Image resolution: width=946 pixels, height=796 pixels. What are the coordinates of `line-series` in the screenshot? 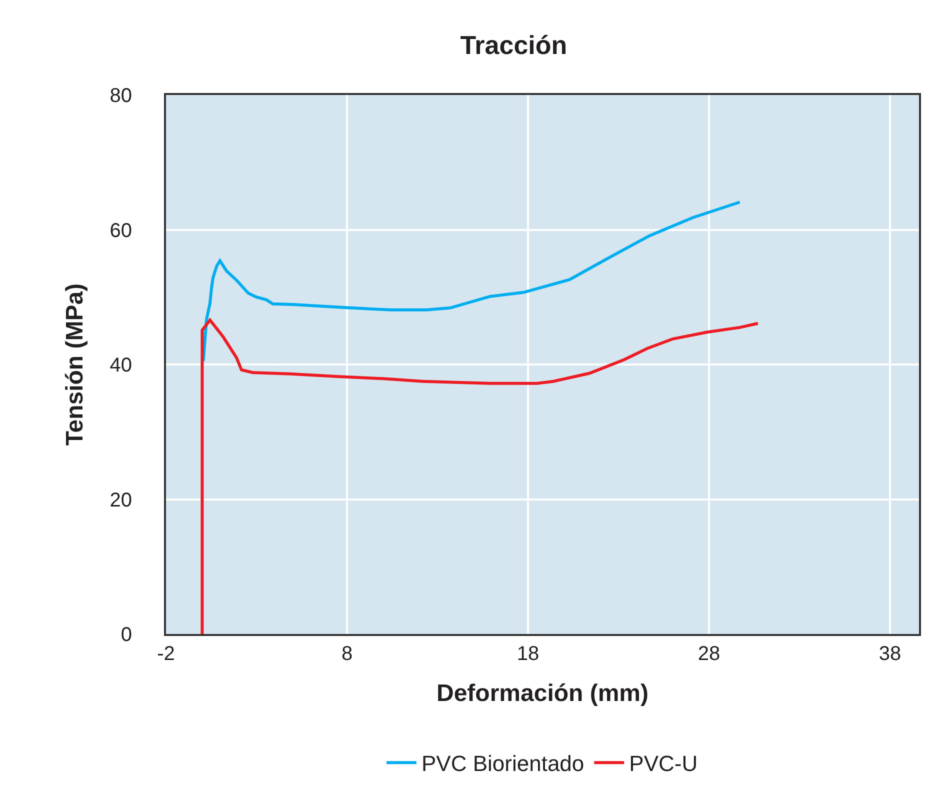 It's located at (472, 281).